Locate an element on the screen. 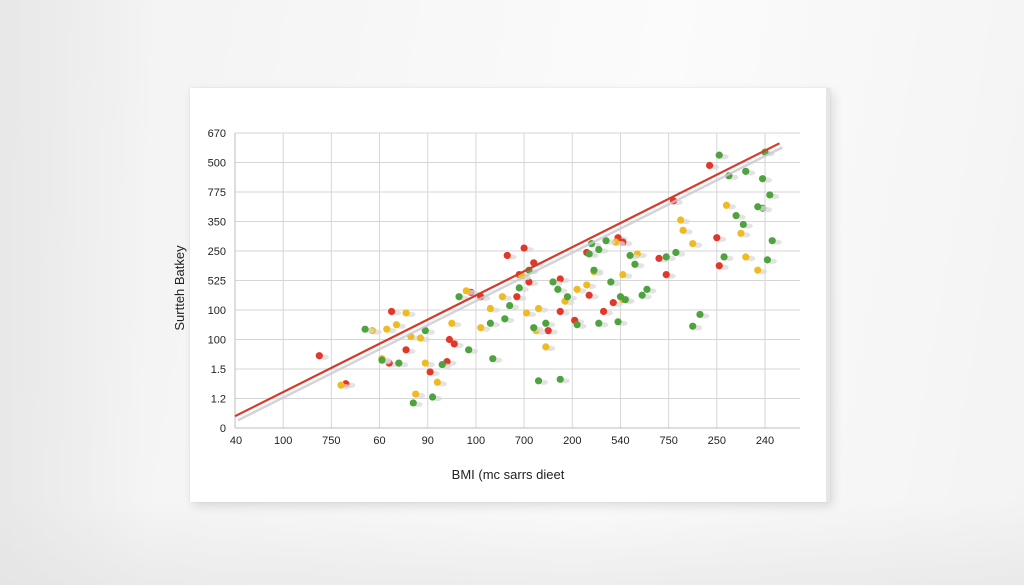  x-tick-label: 40 is located at coordinates (236, 441).